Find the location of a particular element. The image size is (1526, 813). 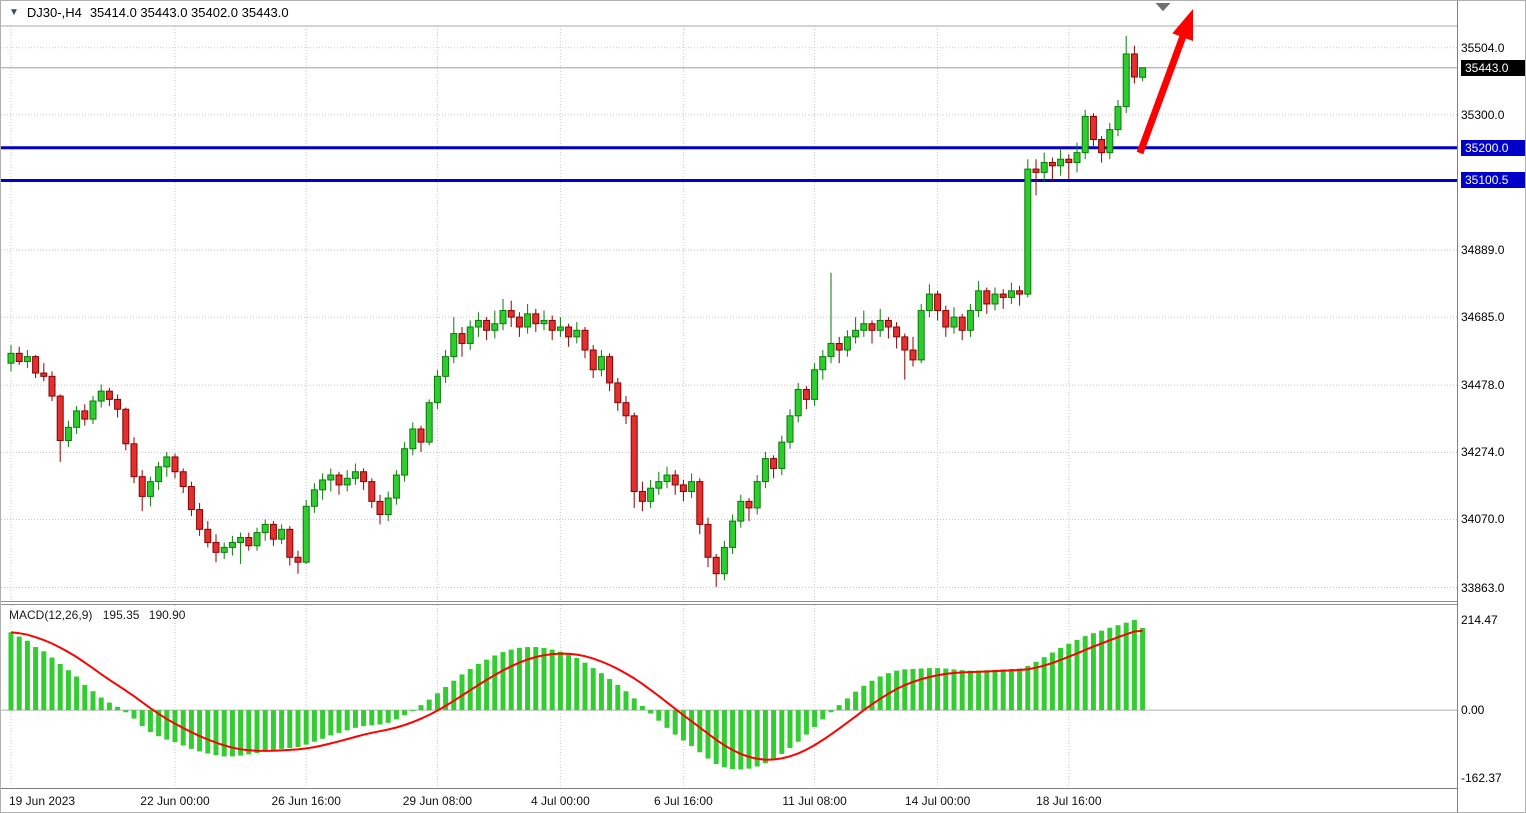

macd-signal-value: 190.90 is located at coordinates (167, 615).